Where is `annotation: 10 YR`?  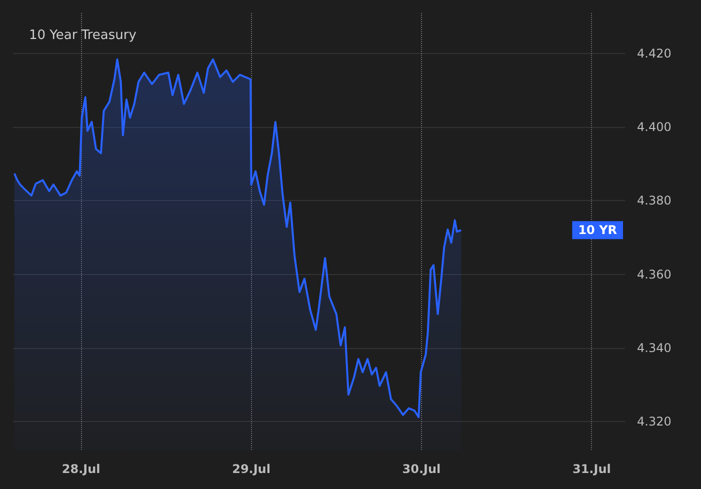
annotation: 10 YR is located at coordinates (598, 230).